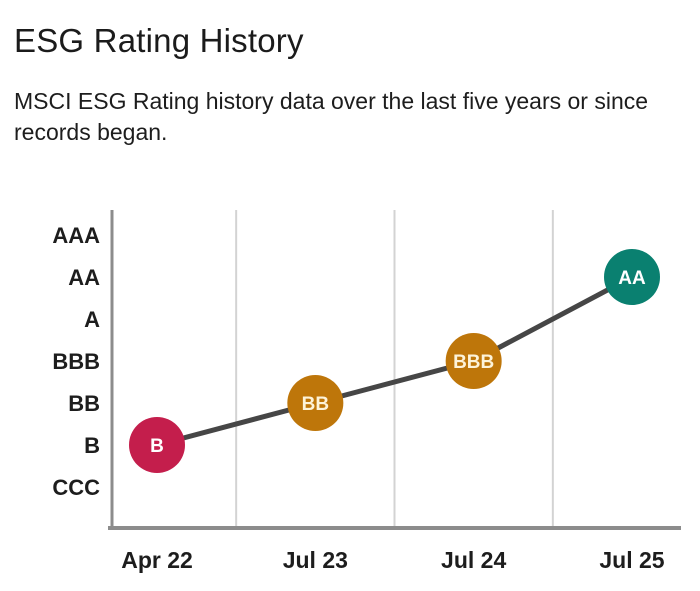 This screenshot has width=700, height=591. Describe the element at coordinates (76, 361) in the screenshot. I see `y-axis-tick-label: BBB` at that location.